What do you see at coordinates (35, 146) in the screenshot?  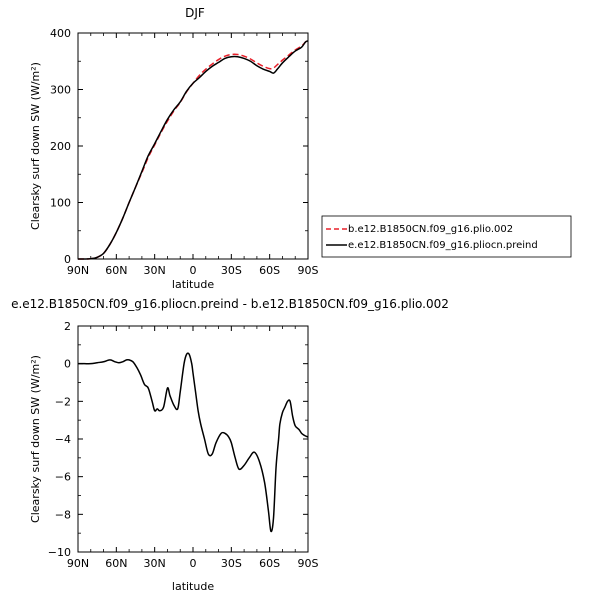 I see `top-chart-ylabel: Clearsky surf down SW (W/m²)` at bounding box center [35, 146].